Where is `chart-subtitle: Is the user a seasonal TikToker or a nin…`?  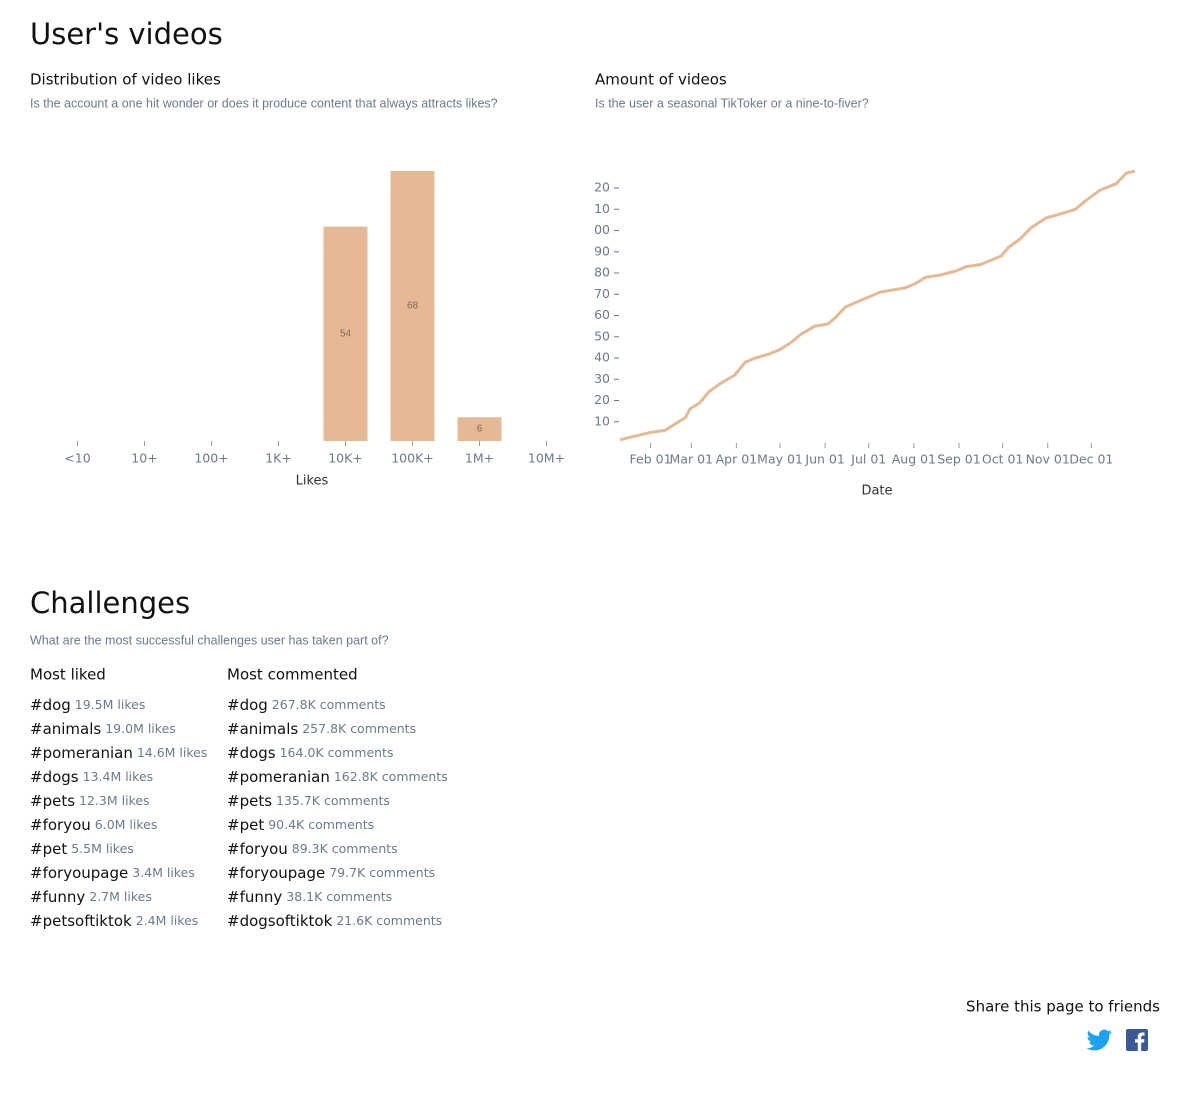 chart-subtitle: Is the user a seasonal TikToker or a nin… is located at coordinates (732, 103).